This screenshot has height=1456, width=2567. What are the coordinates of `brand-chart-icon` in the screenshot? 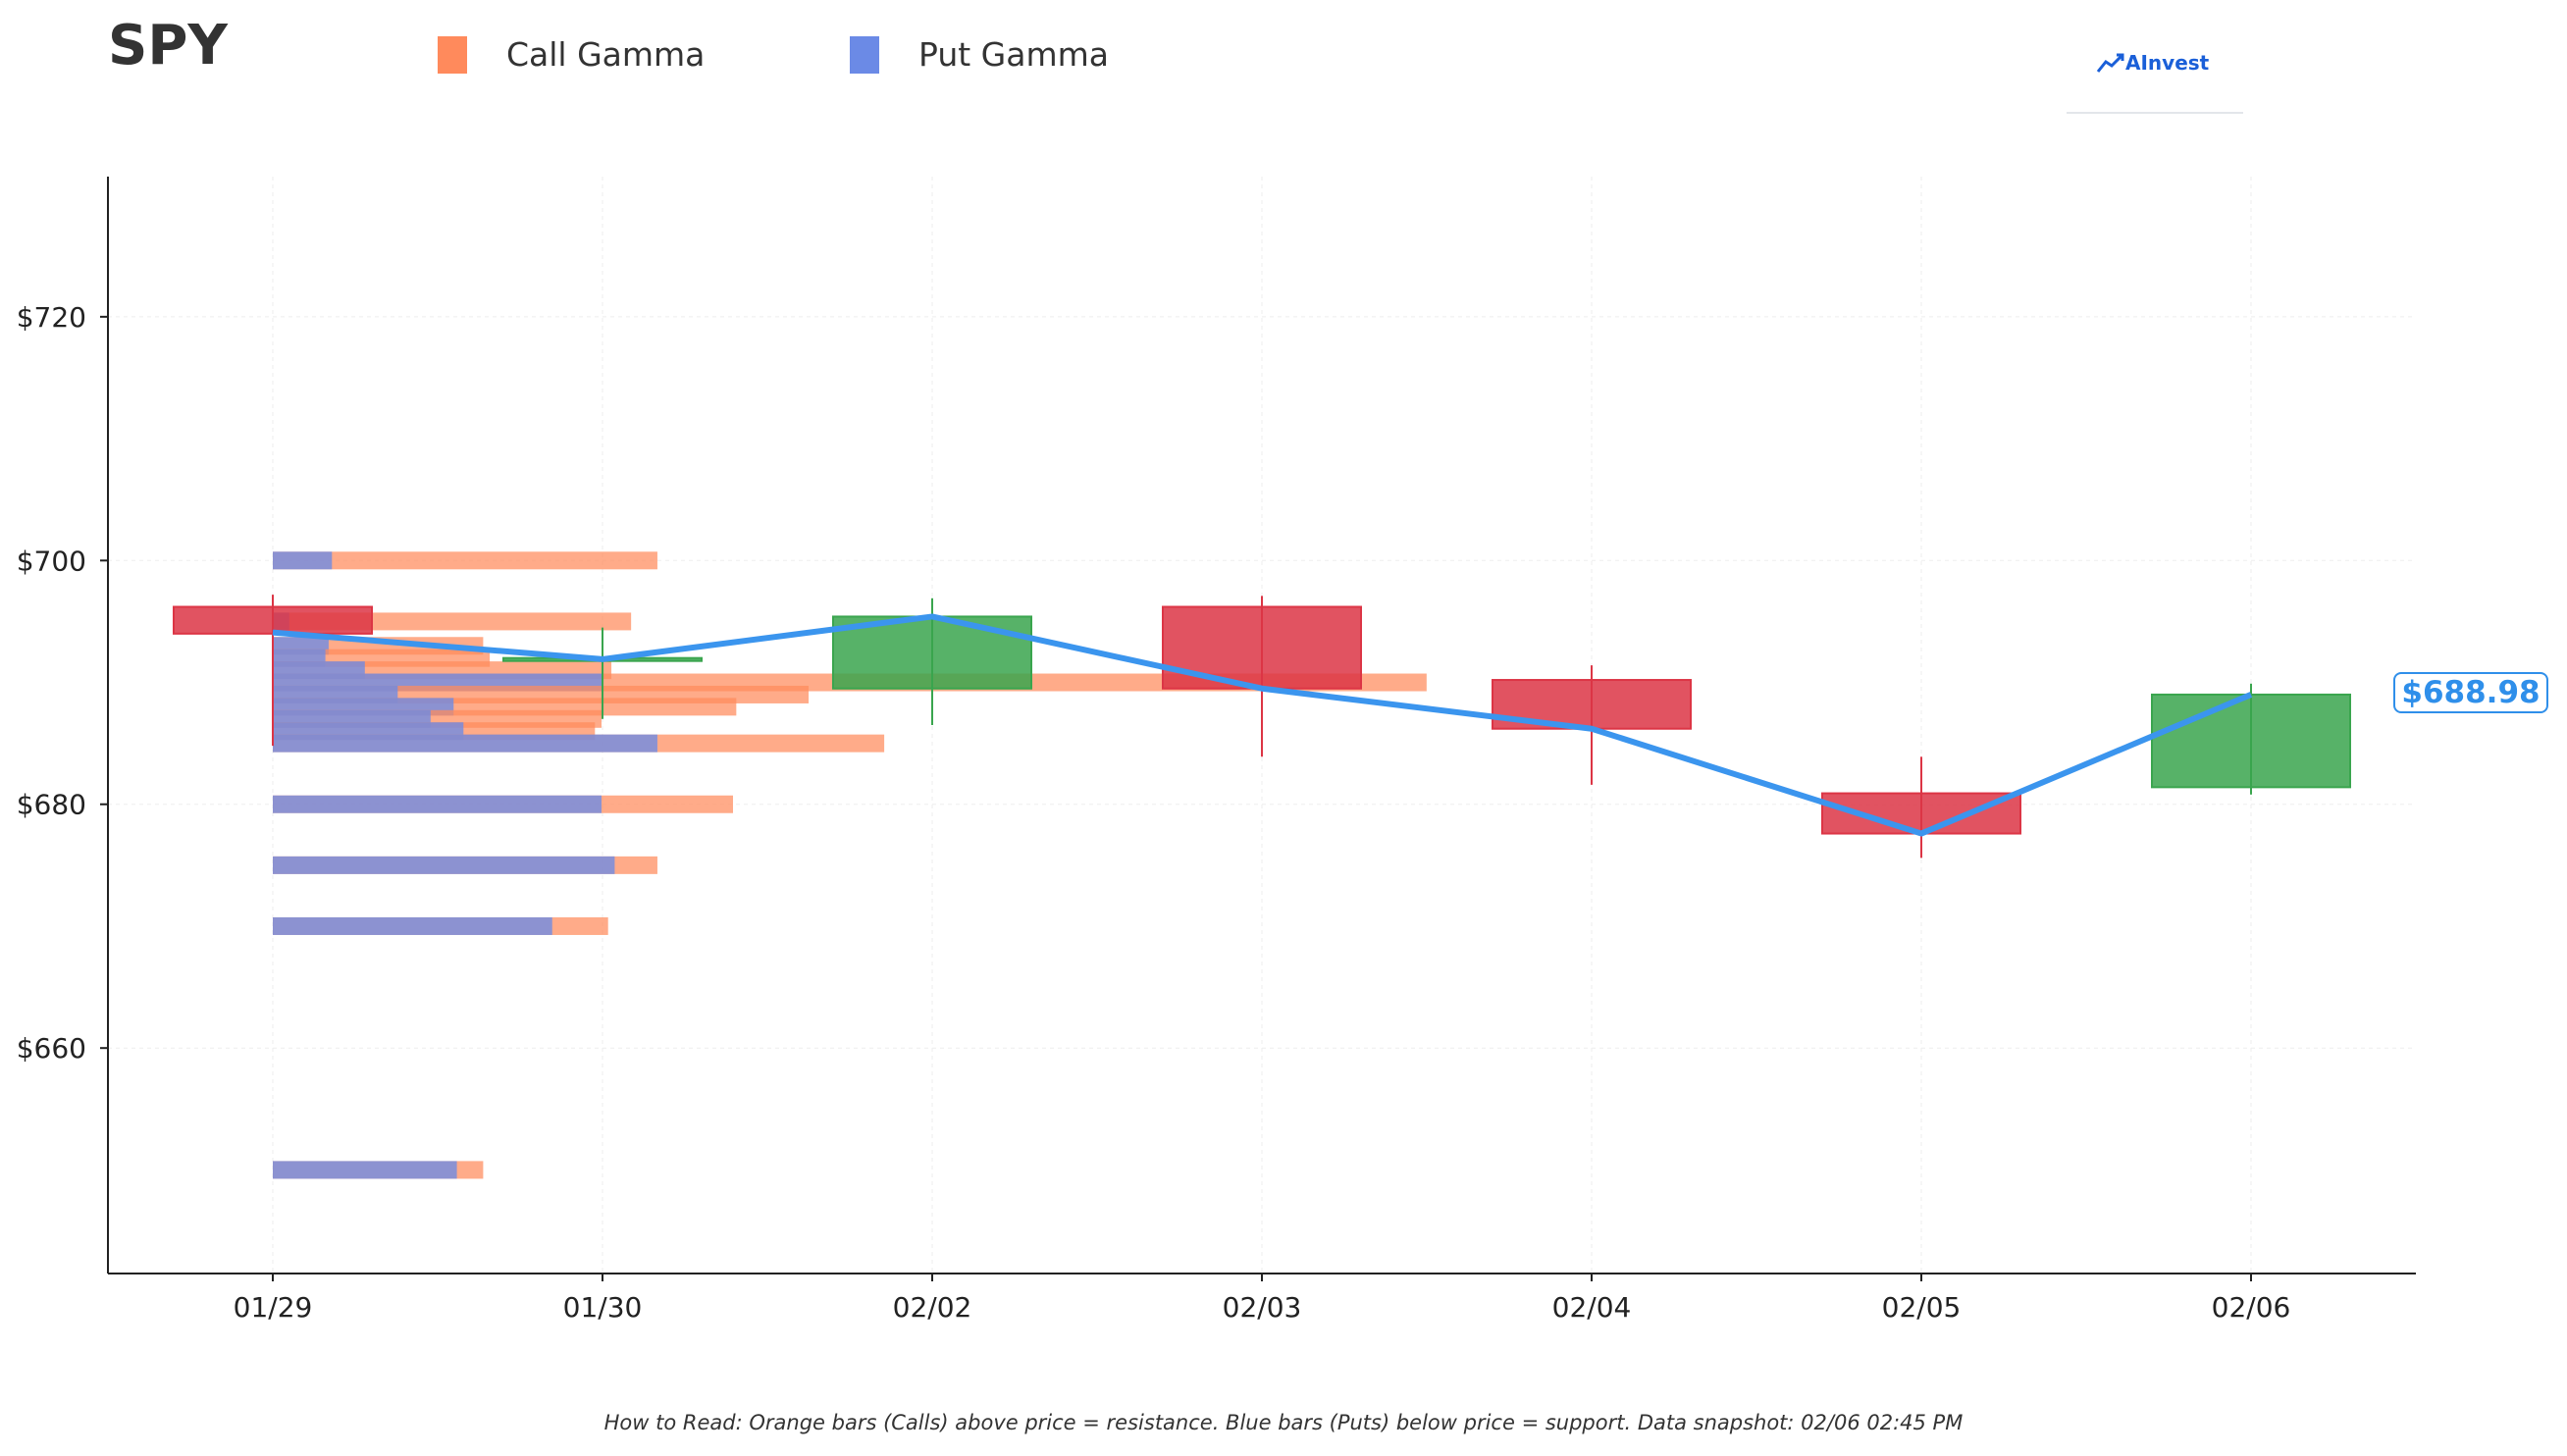 It's located at (2110, 63).